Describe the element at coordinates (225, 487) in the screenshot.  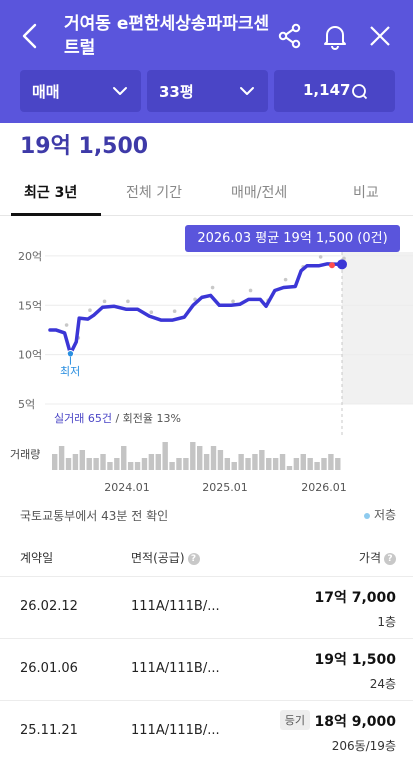
I see `x-axis: 2024.01 2025.01 2026.01` at that location.